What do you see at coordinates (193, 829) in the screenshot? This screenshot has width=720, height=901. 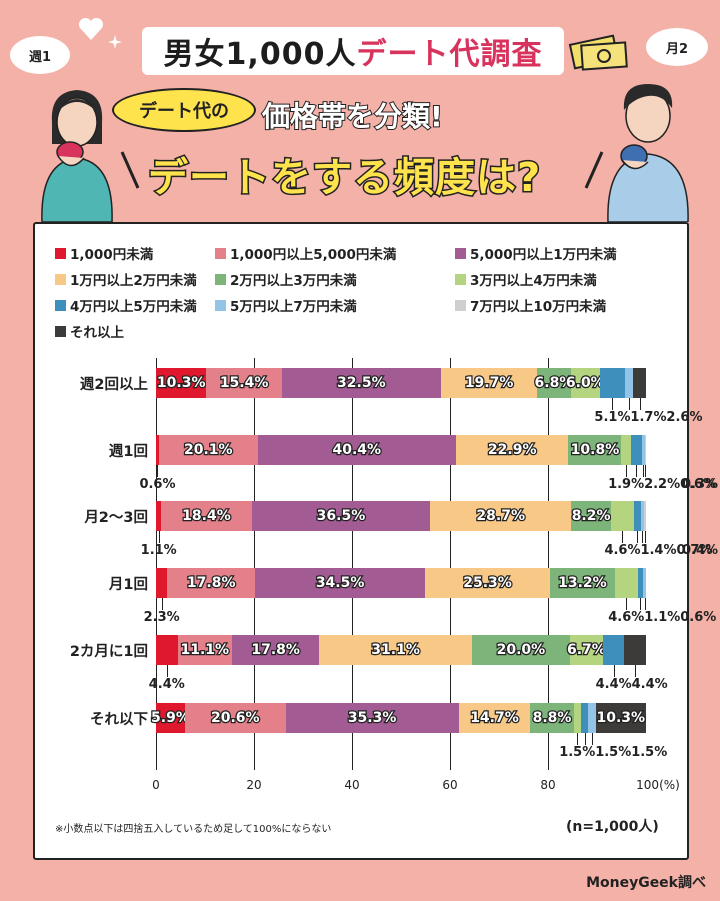 I see `chart-note: ※小数点以下は四捨五入しているため足して100%にならない` at bounding box center [193, 829].